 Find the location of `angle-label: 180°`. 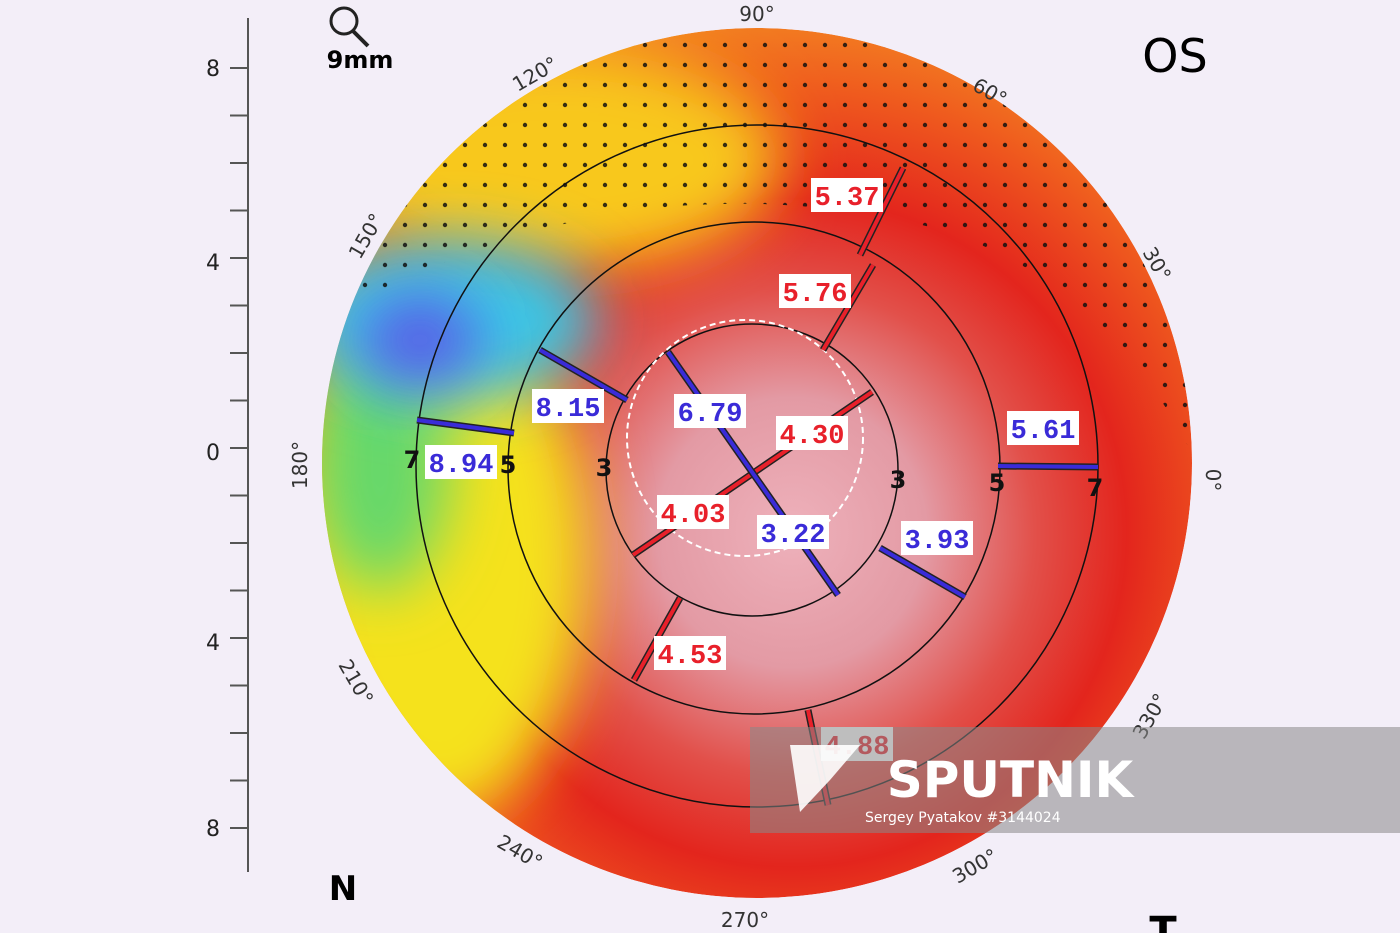

angle-label: 180° is located at coordinates (300, 465).